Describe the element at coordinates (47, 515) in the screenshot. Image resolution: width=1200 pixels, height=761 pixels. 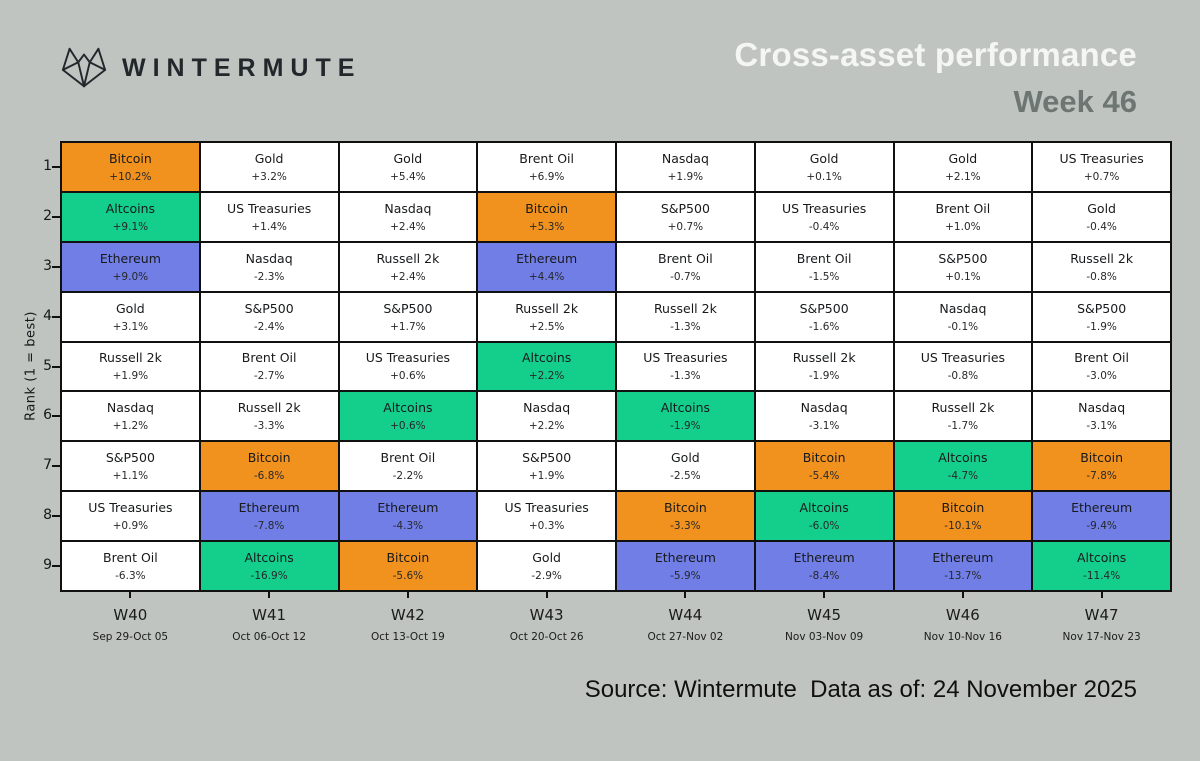
I see `rank-tick-label: 8` at that location.